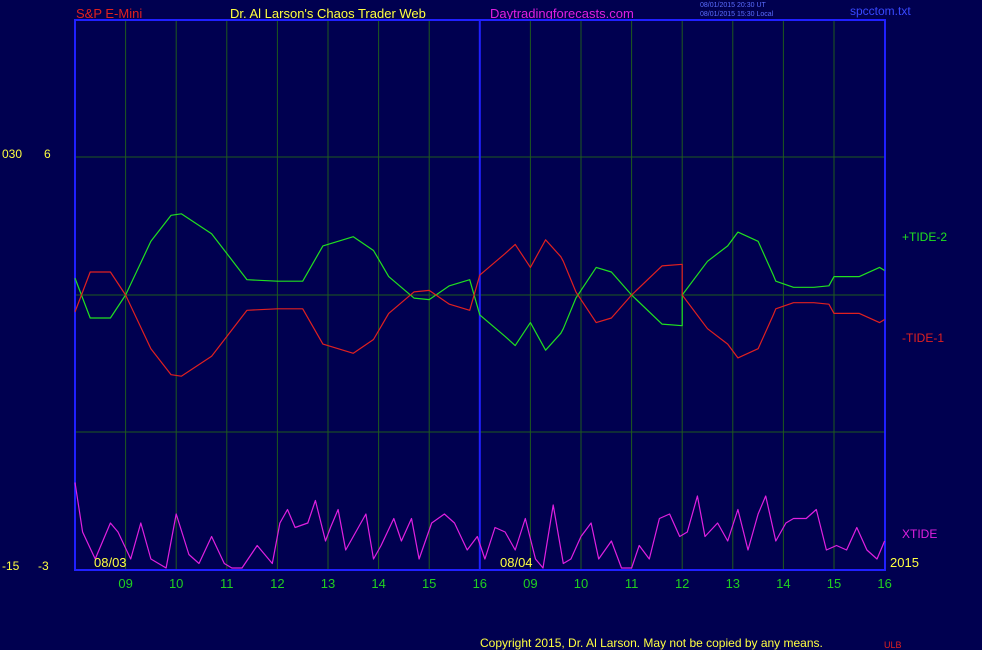  Describe the element at coordinates (923, 338) in the screenshot. I see `series-label-1: -TIDE-1` at that location.